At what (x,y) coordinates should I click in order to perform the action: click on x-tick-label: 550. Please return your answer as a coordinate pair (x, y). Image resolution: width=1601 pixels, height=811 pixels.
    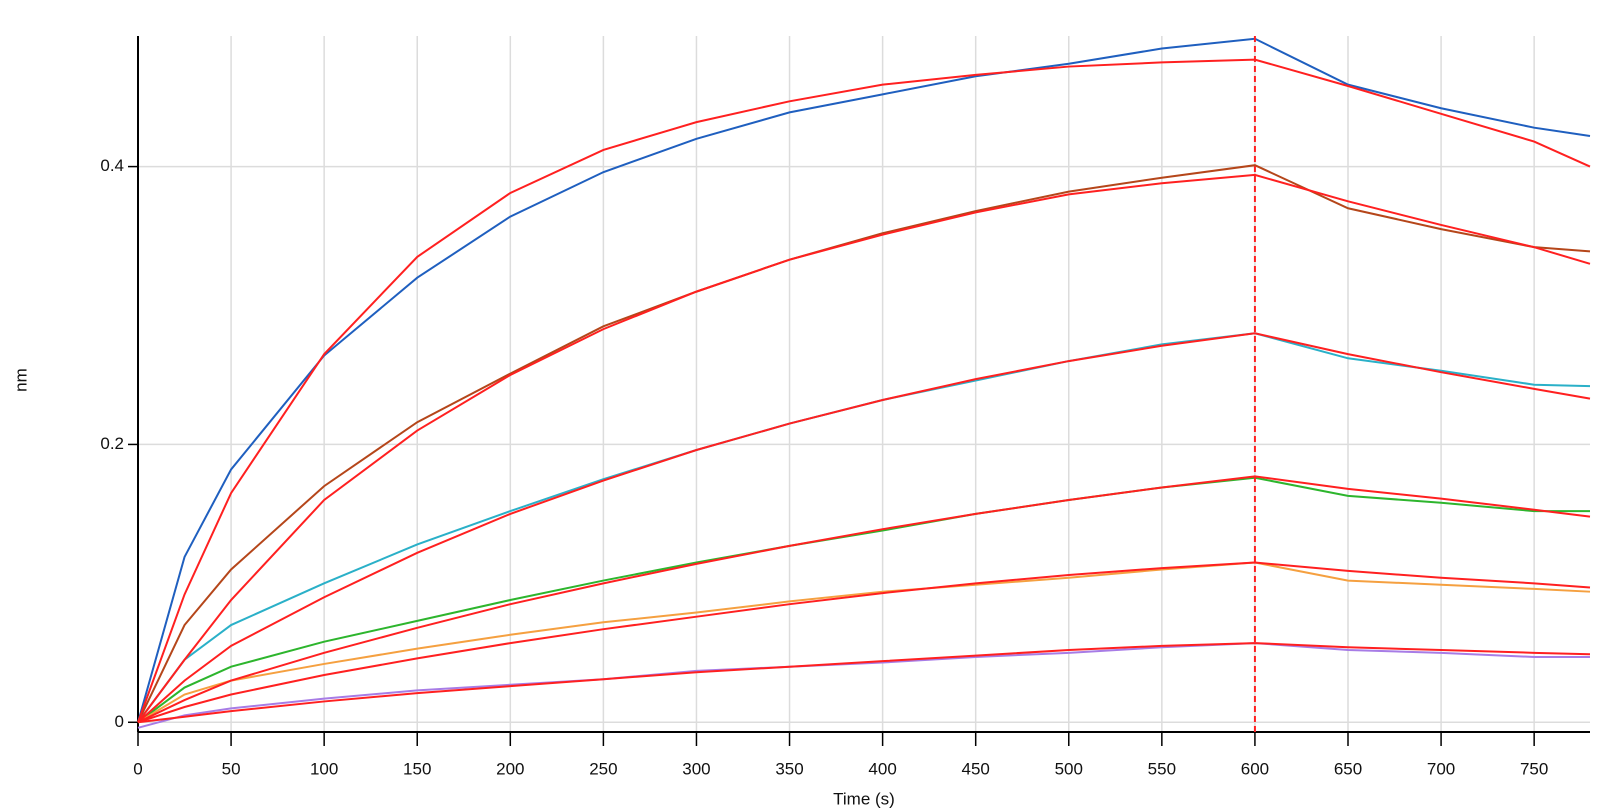
    Looking at the image, I should click on (1162, 768).